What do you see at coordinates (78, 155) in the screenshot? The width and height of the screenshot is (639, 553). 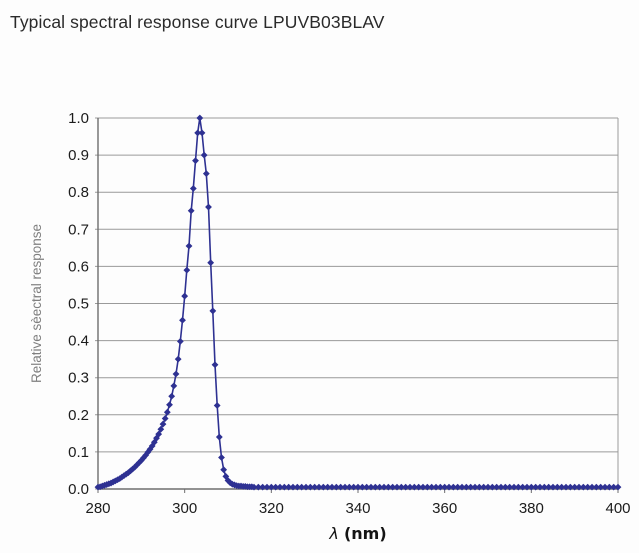 I see `y-tick-label: 0.9` at bounding box center [78, 155].